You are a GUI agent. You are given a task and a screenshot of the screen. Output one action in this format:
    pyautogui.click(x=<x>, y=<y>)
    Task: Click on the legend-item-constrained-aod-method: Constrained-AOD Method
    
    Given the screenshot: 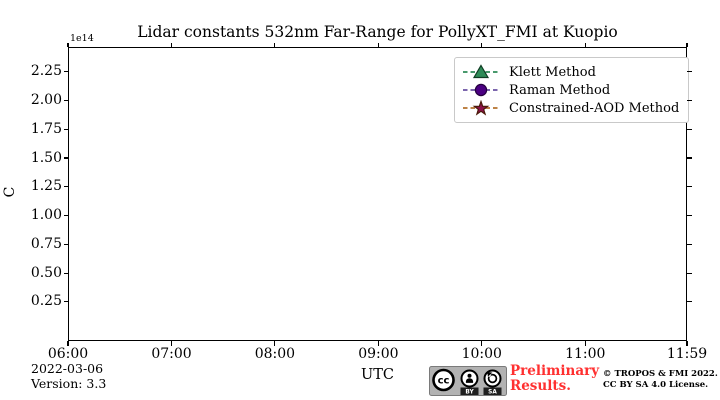 What is the action you would take?
    pyautogui.click(x=570, y=108)
    